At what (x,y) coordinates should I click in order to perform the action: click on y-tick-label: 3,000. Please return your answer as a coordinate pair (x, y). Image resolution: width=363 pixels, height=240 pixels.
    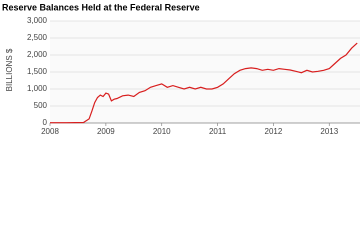
    Looking at the image, I should click on (37, 20).